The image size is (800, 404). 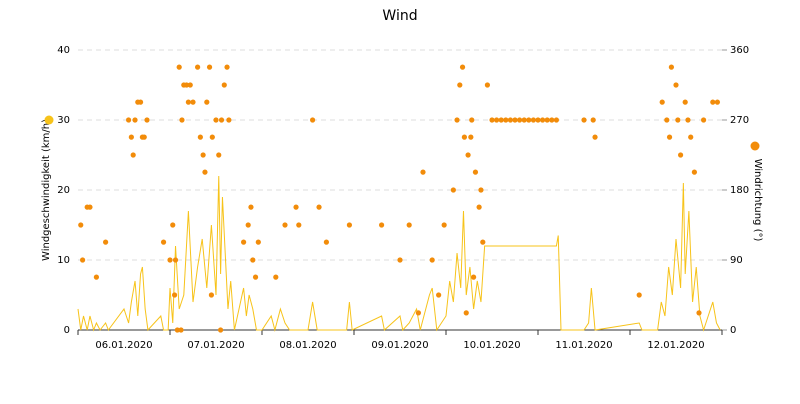 I want to click on x-tick-label: 11.01.2020, so click(x=583, y=345).